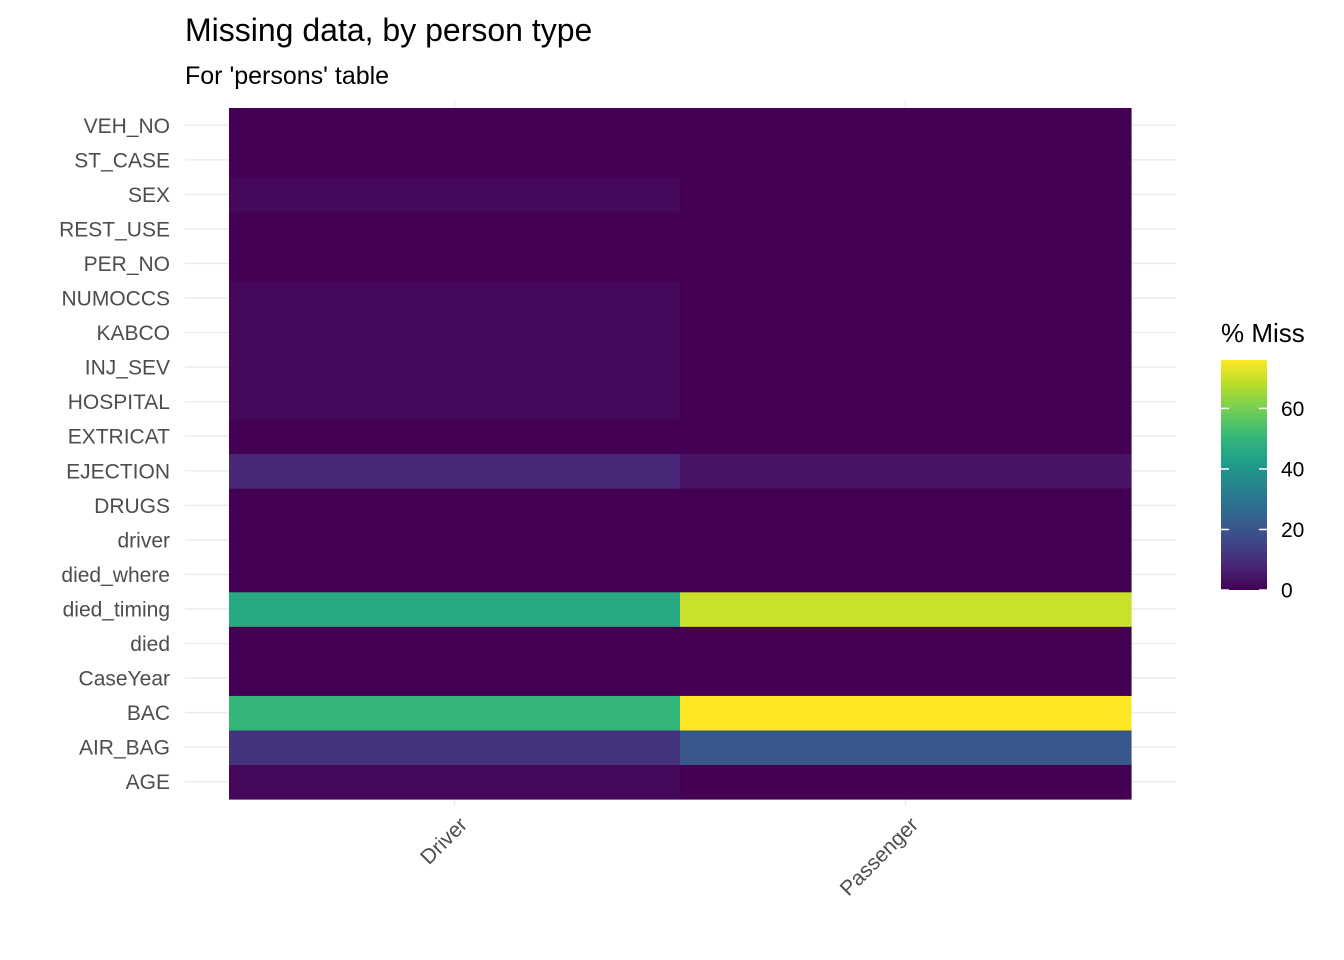 The height and width of the screenshot is (960, 1344). Describe the element at coordinates (1263, 333) in the screenshot. I see `legend-title: % Miss` at that location.